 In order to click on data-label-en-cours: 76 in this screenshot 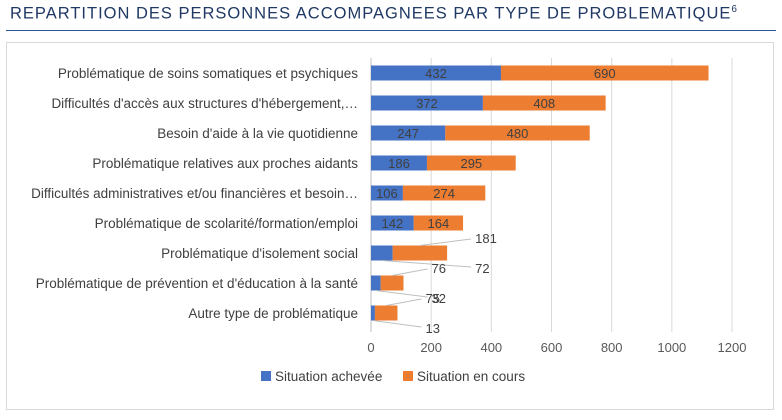, I will do `click(438, 268)`.